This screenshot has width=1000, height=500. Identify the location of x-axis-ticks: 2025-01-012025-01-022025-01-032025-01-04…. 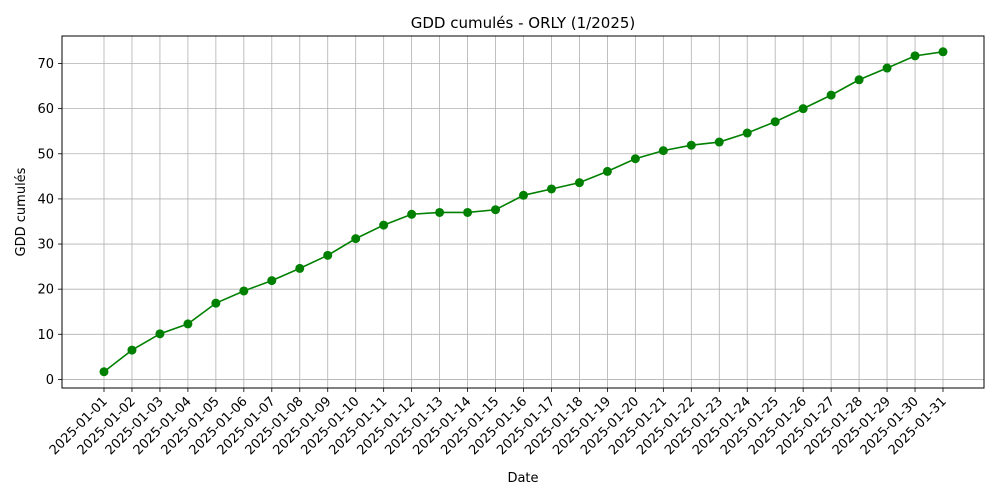
(498, 423).